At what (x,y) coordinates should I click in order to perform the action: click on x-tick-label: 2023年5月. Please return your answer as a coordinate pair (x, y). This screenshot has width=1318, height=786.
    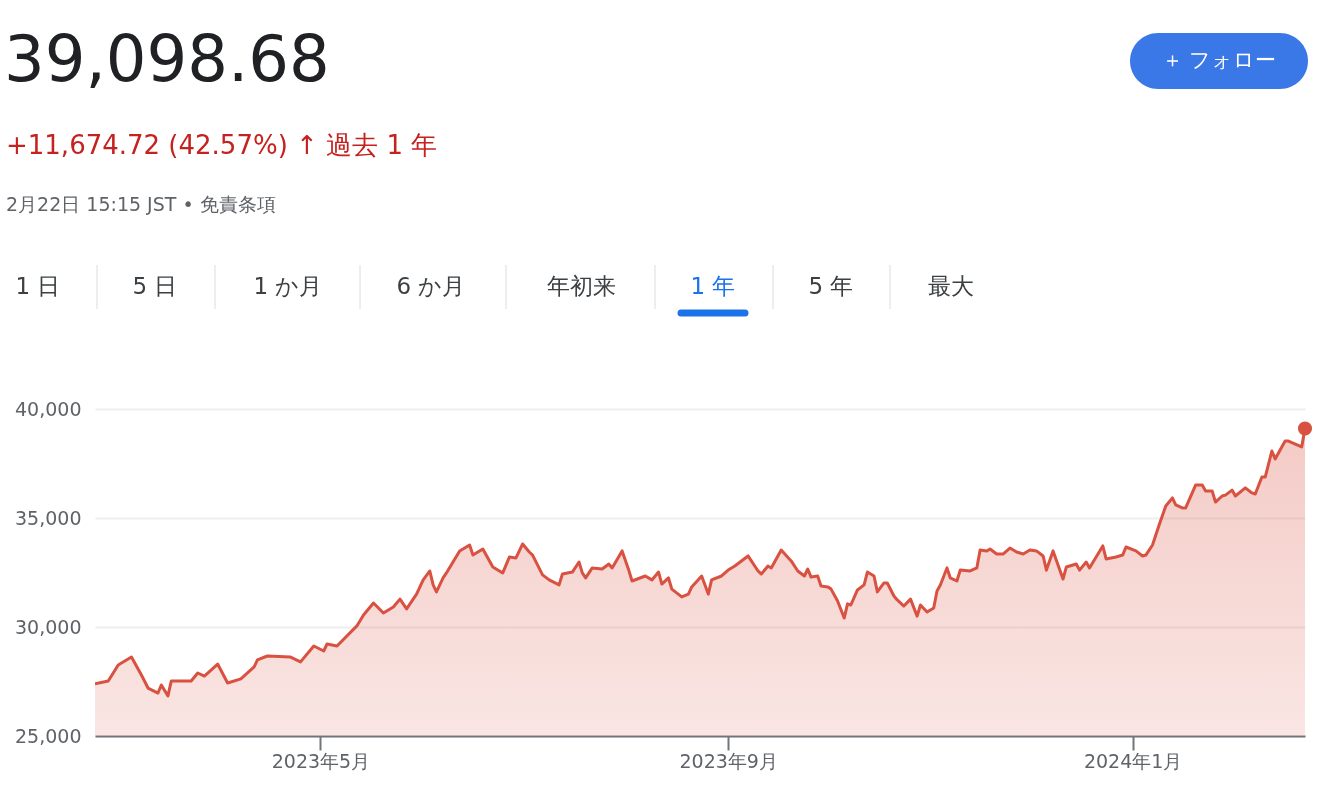
    Looking at the image, I should click on (321, 760).